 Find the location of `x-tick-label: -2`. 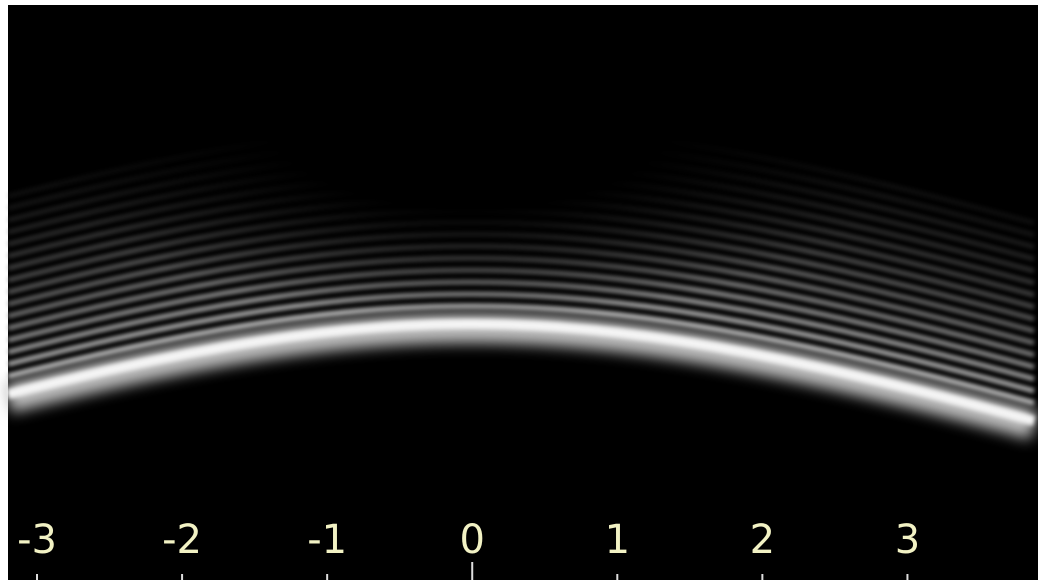

x-tick-label: -2 is located at coordinates (182, 540).